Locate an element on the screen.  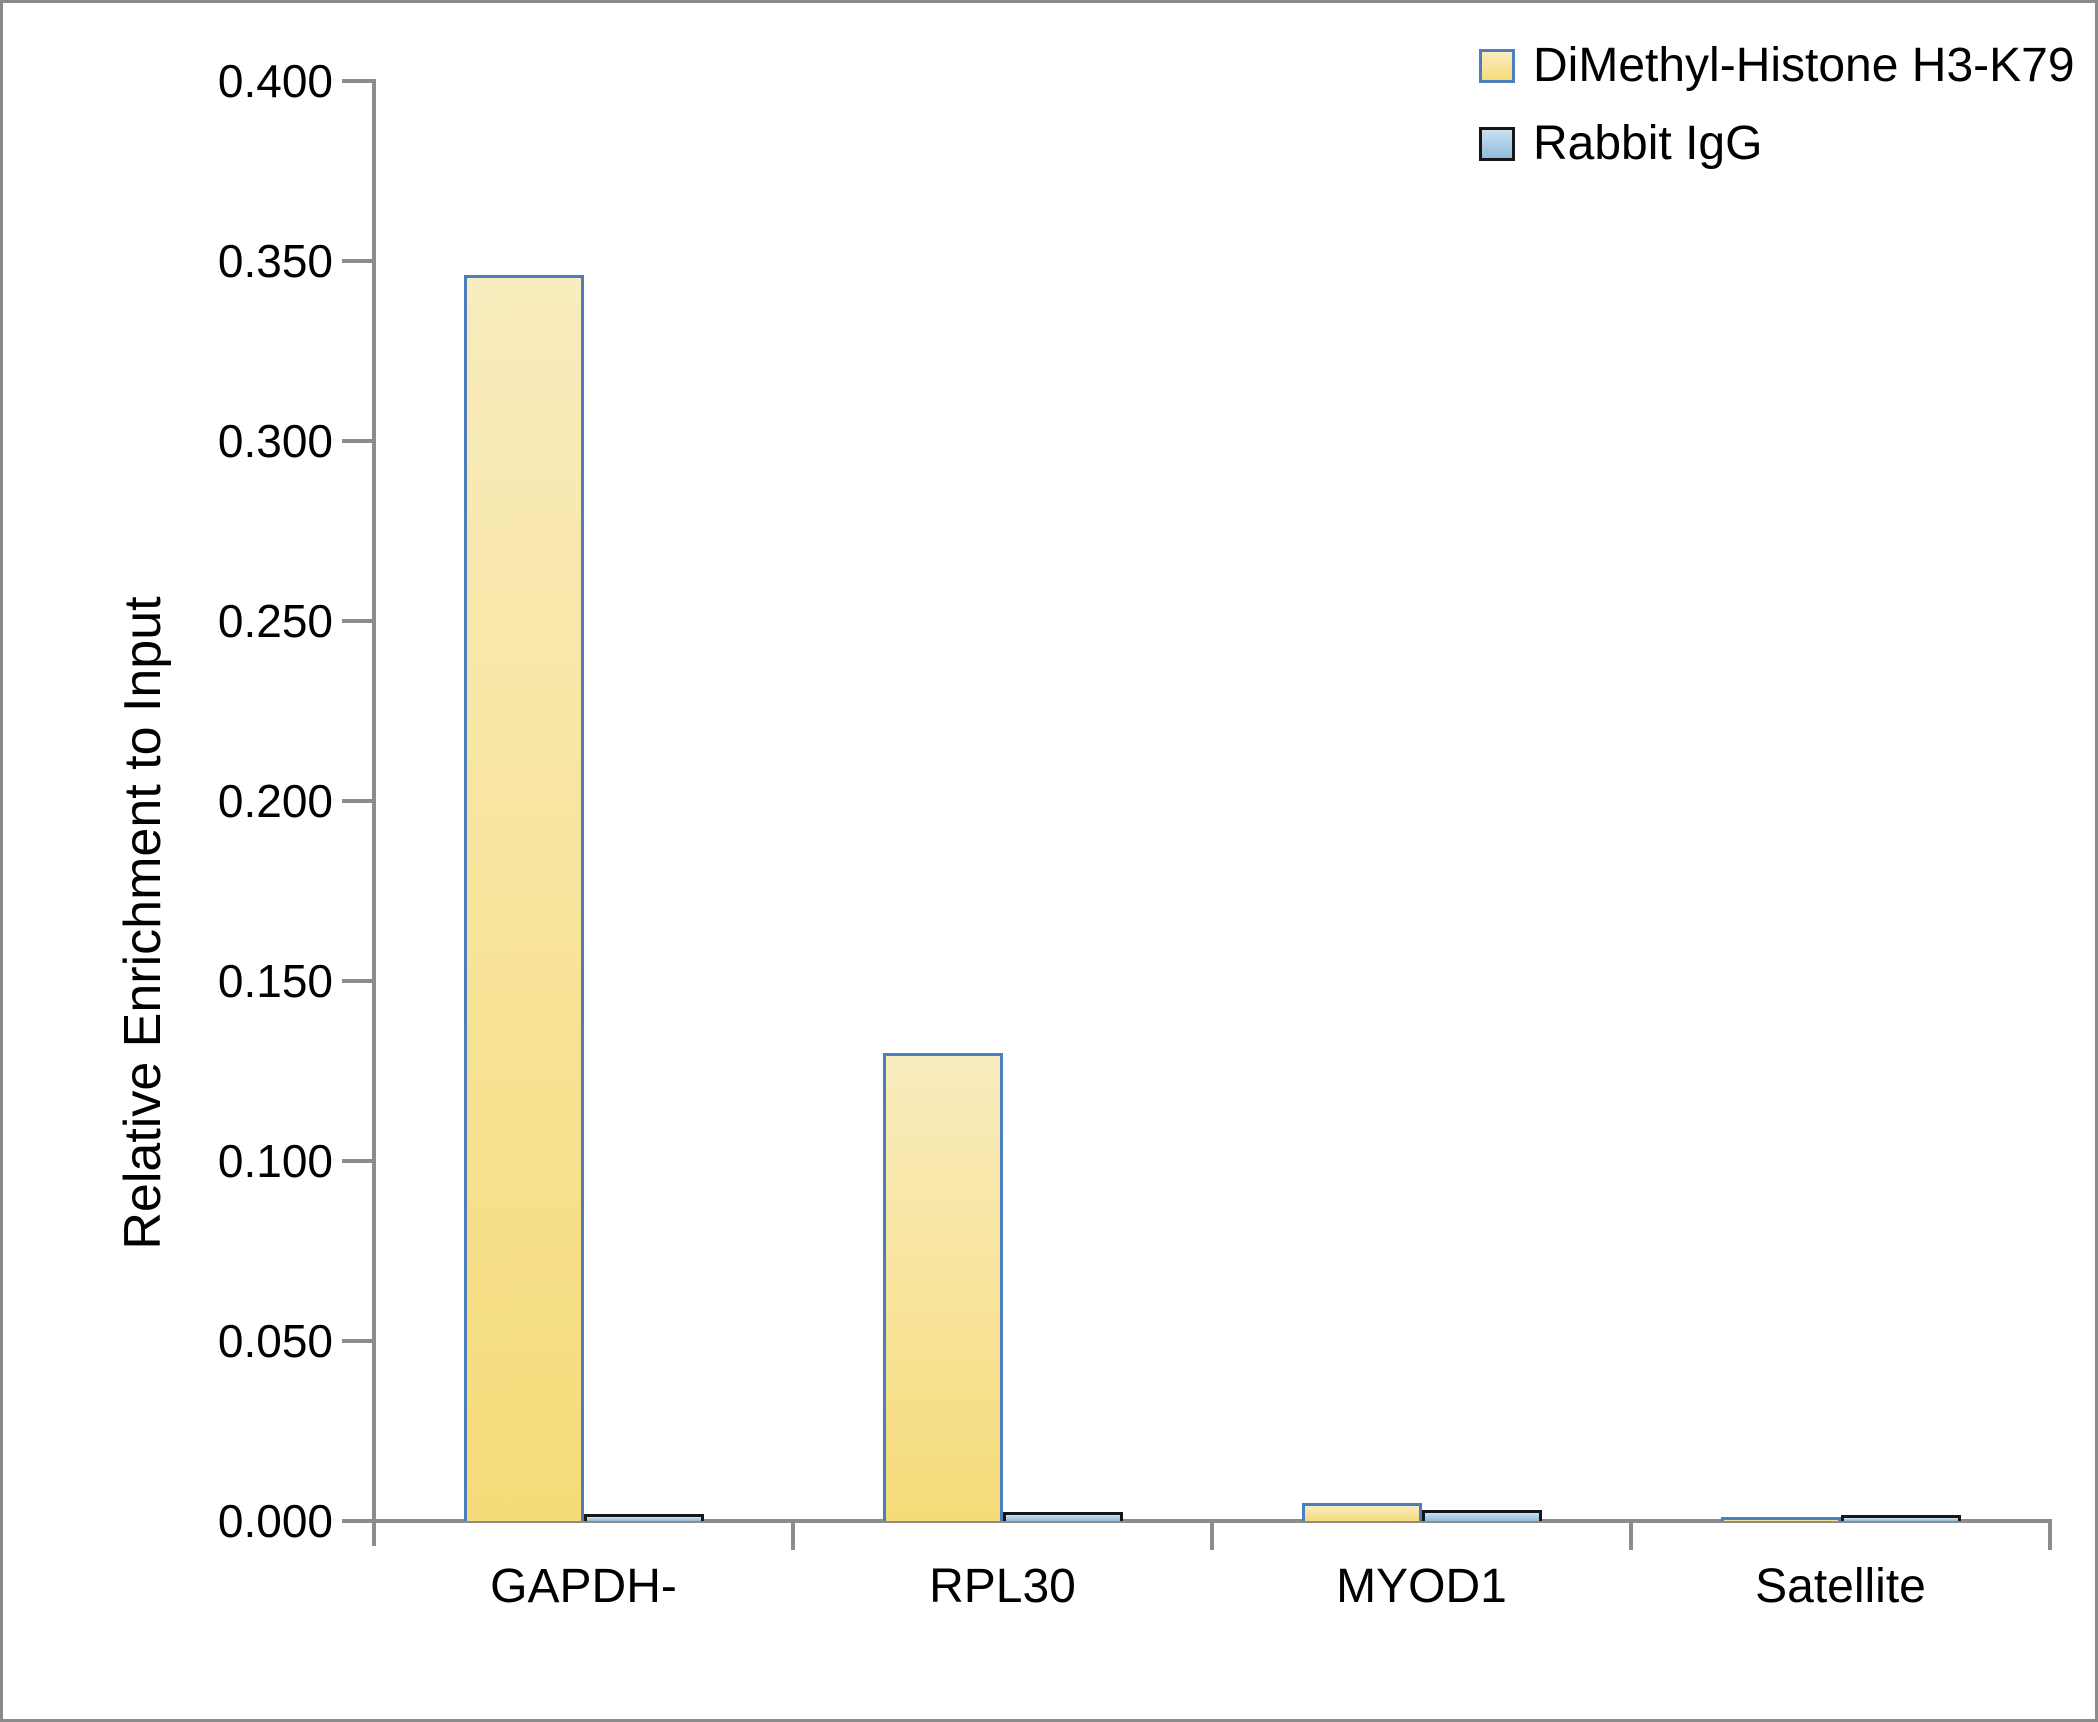
bar-series1-MYOD1 is located at coordinates (1361, 1512).